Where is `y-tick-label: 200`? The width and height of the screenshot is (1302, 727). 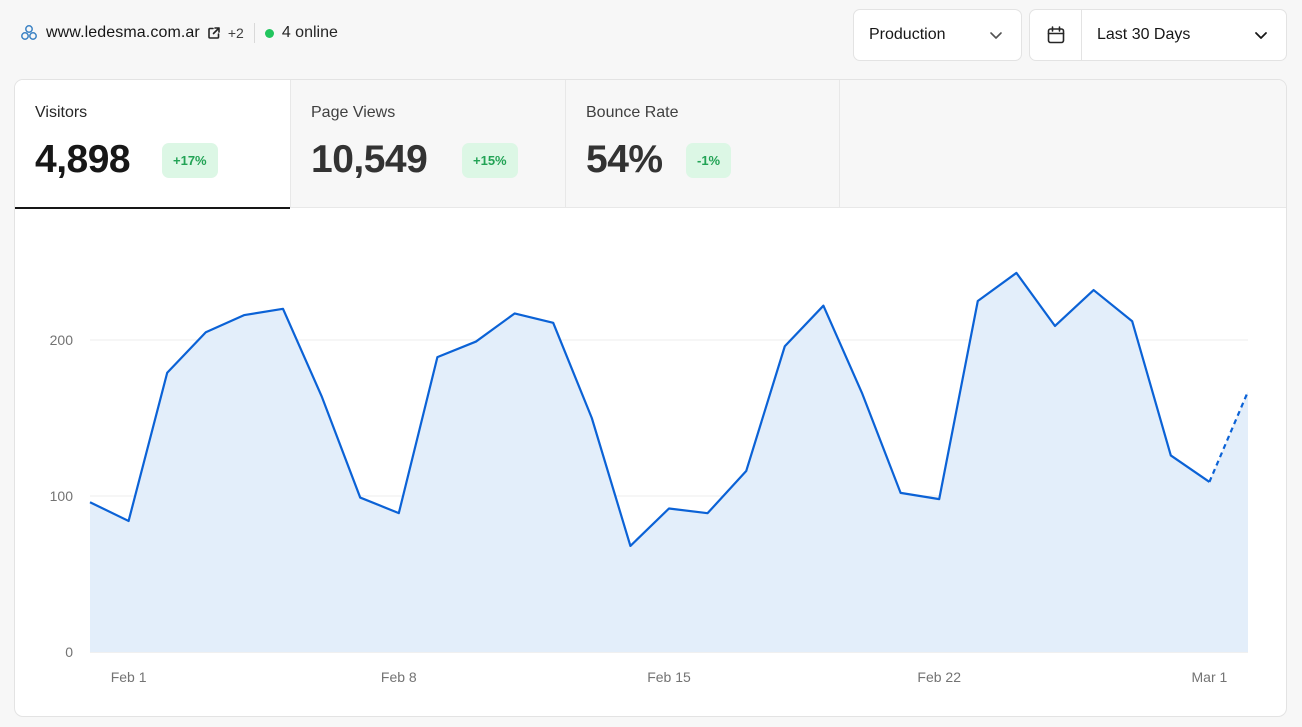
y-tick-label: 200 is located at coordinates (62, 340).